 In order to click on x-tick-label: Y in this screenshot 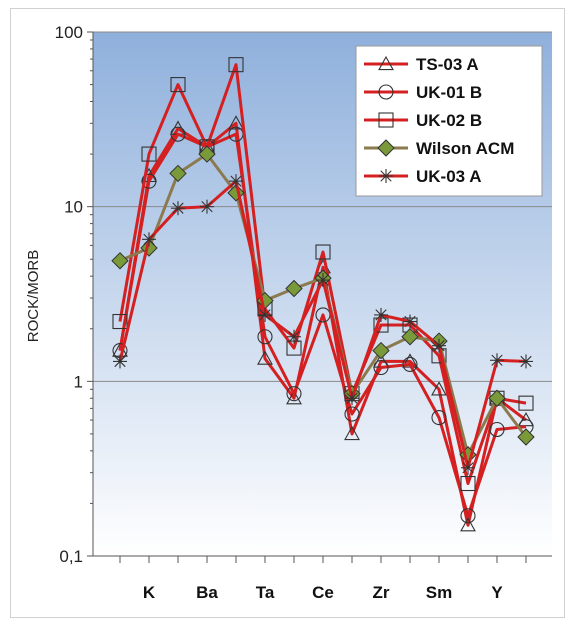, I will do `click(497, 592)`.